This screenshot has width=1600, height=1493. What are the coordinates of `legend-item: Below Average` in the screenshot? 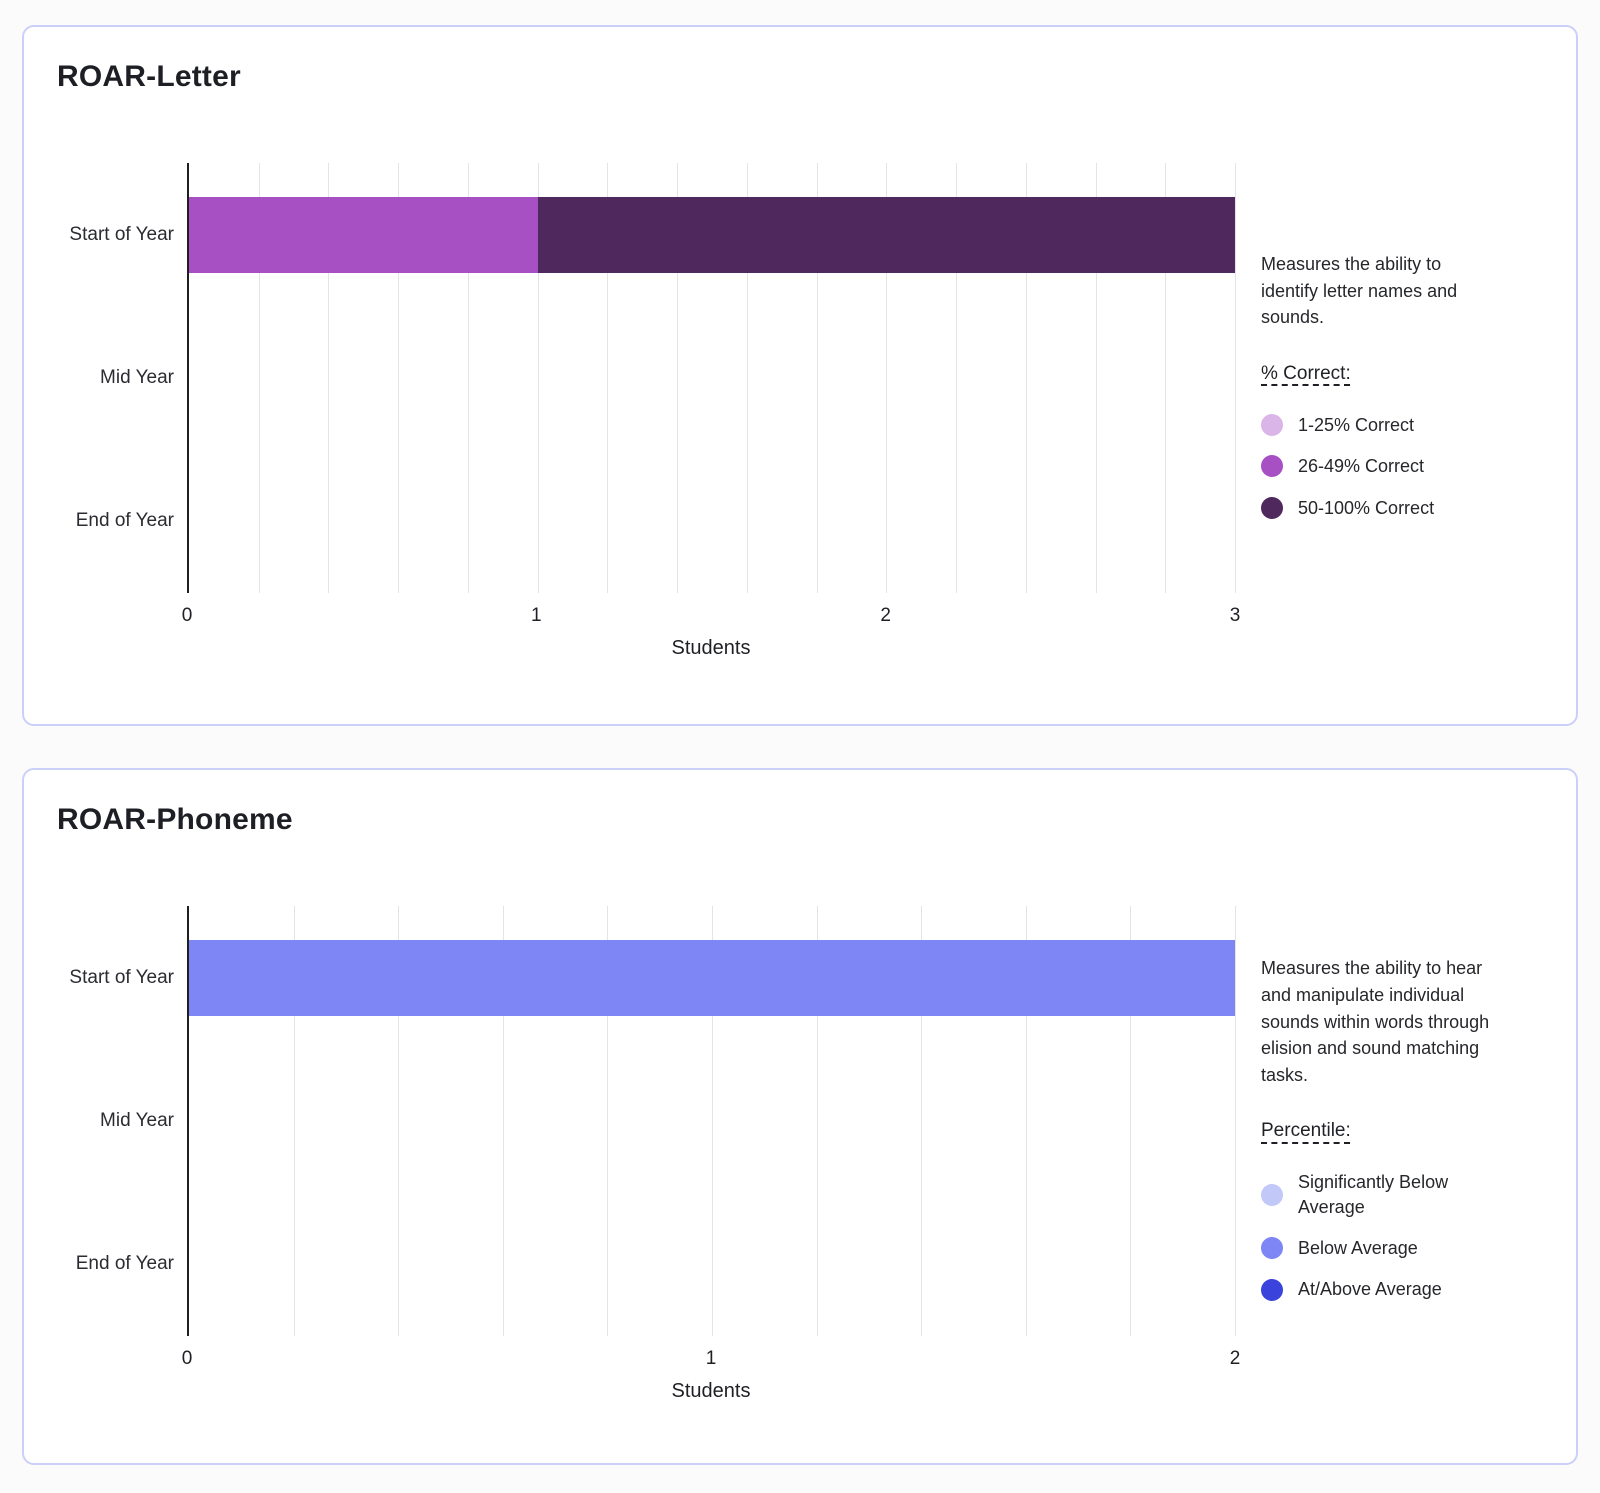 It's located at (1418, 1248).